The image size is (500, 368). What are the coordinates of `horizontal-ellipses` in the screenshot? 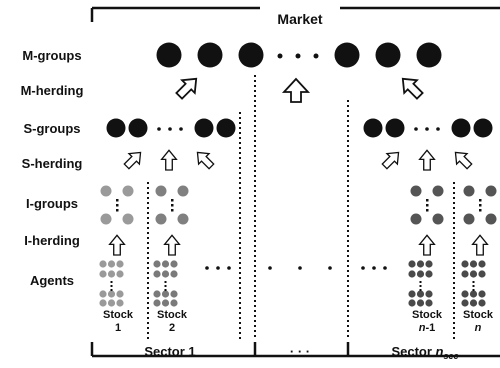 It's located at (296, 268).